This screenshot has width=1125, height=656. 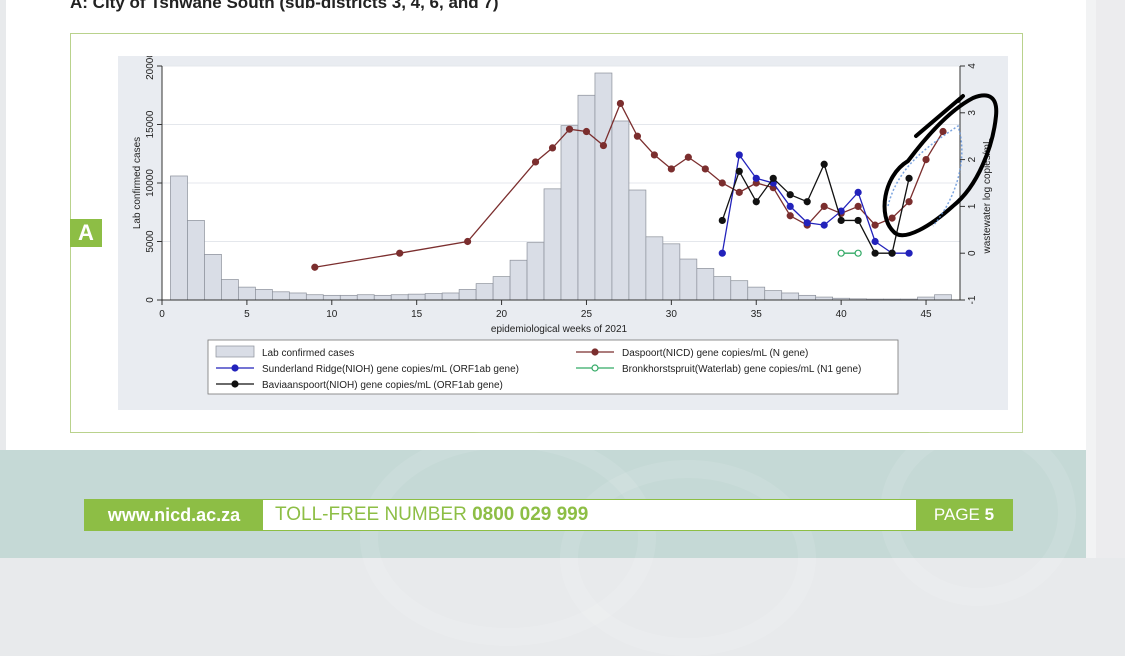 I want to click on x-axis-label: epidemiological weeks of 2021, so click(x=559, y=329).